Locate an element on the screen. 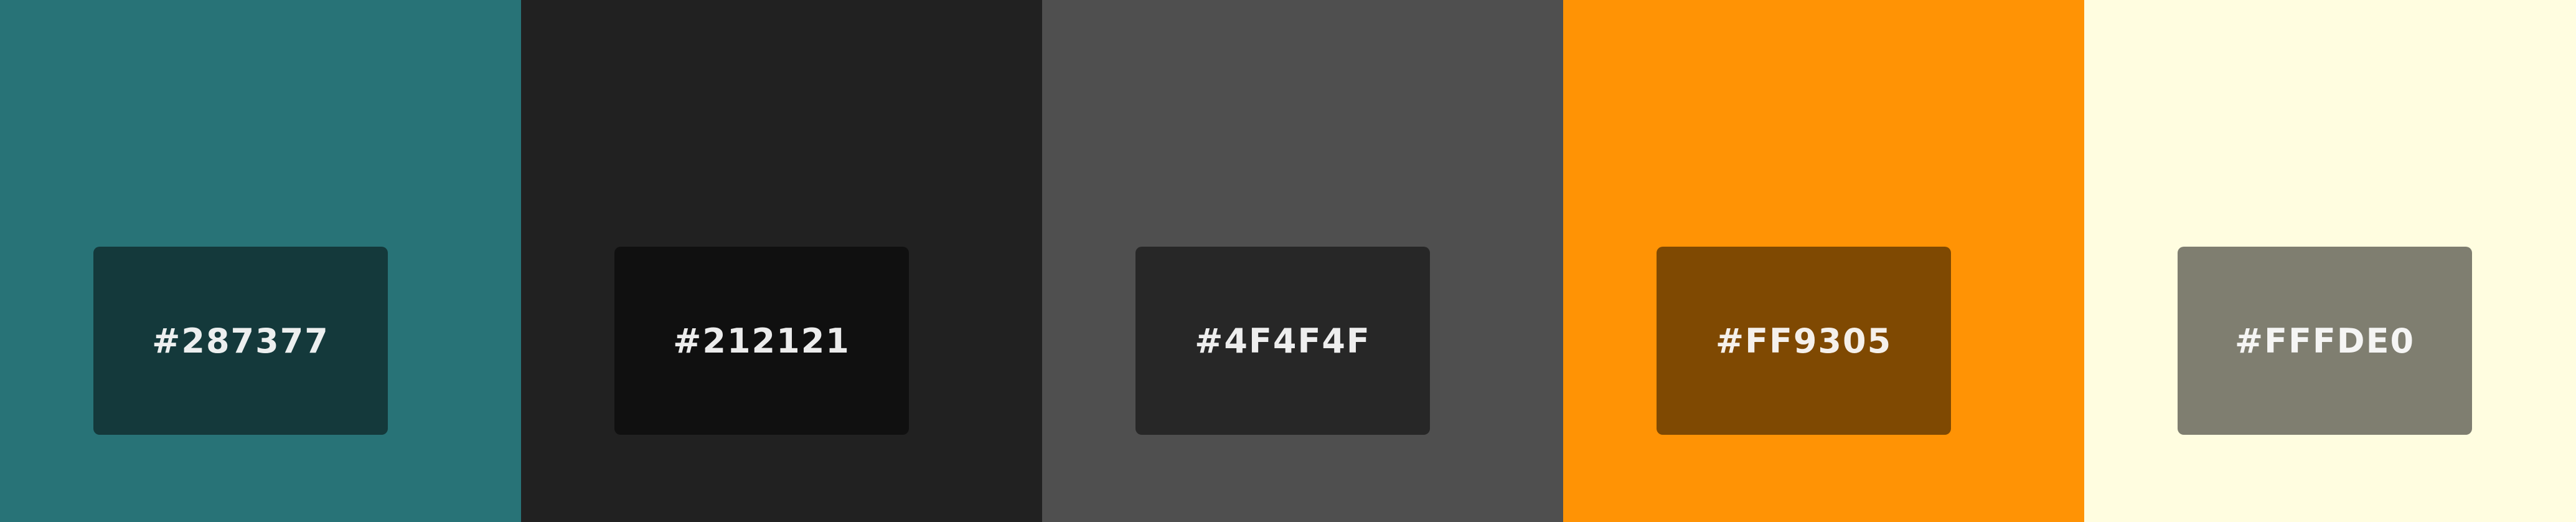 The image size is (2576, 522). hex-code-label: #212121 is located at coordinates (761, 341).